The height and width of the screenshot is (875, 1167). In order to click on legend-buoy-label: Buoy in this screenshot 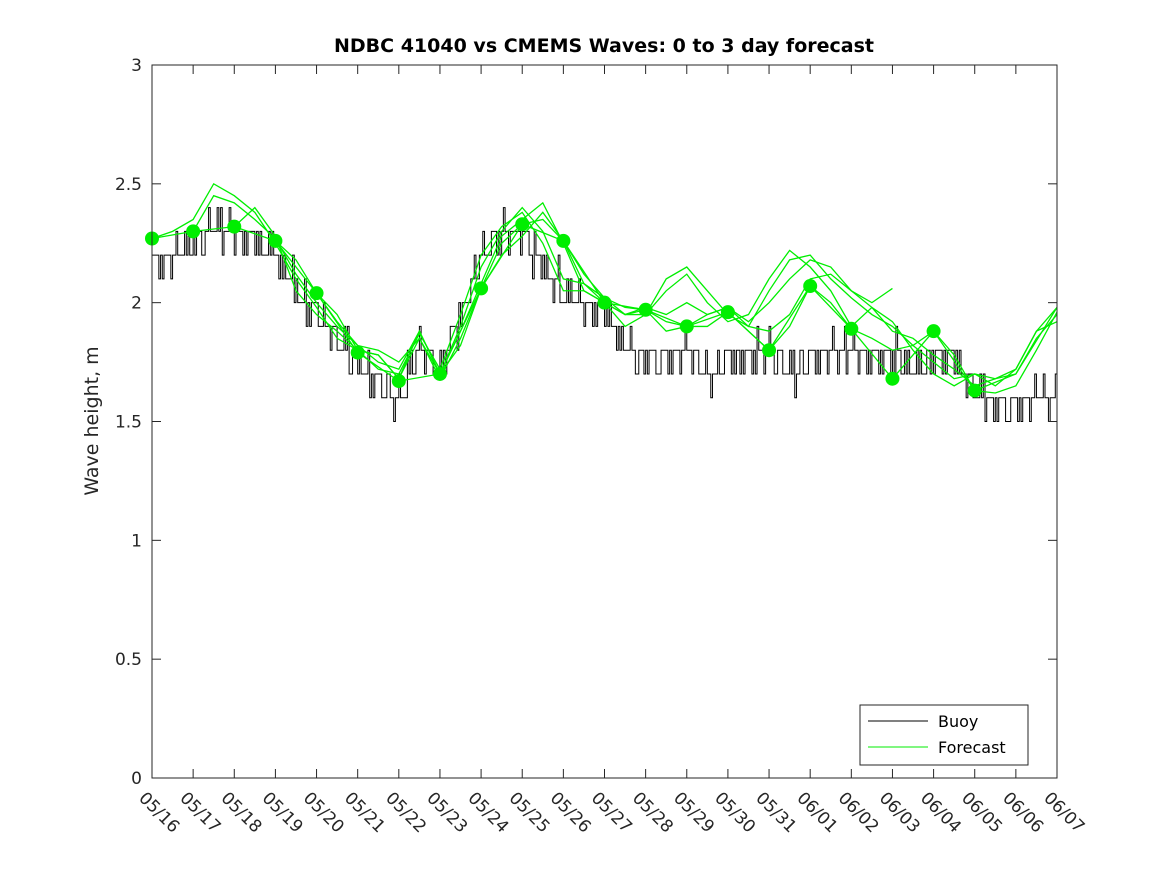, I will do `click(958, 721)`.